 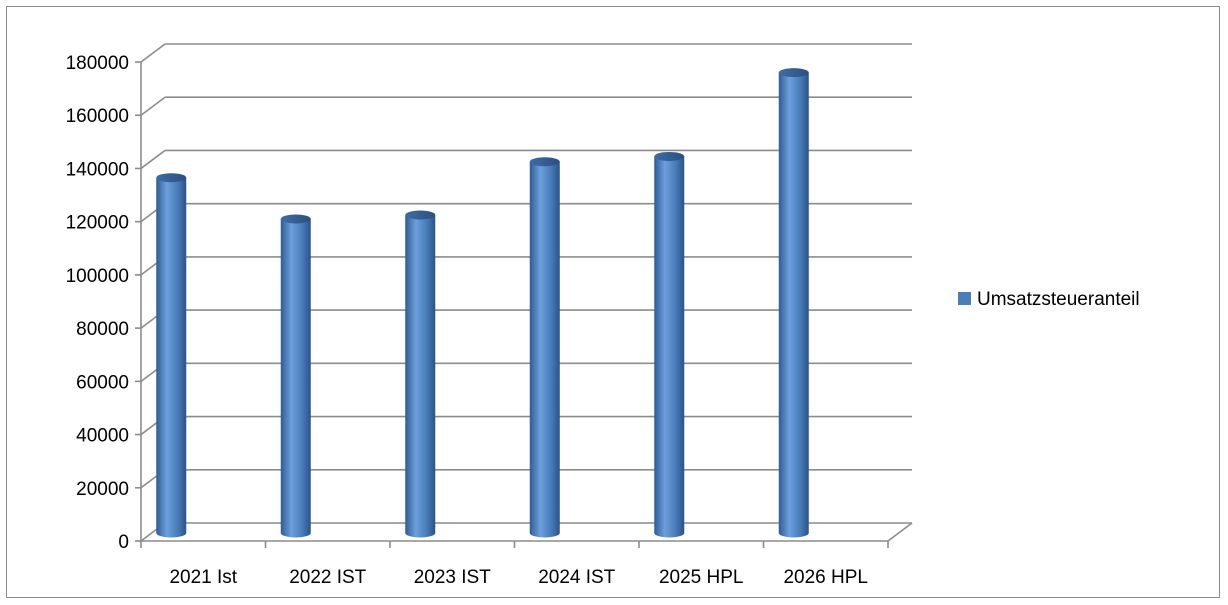 What do you see at coordinates (701, 577) in the screenshot?
I see `x-tick-label: 2025 HPL` at bounding box center [701, 577].